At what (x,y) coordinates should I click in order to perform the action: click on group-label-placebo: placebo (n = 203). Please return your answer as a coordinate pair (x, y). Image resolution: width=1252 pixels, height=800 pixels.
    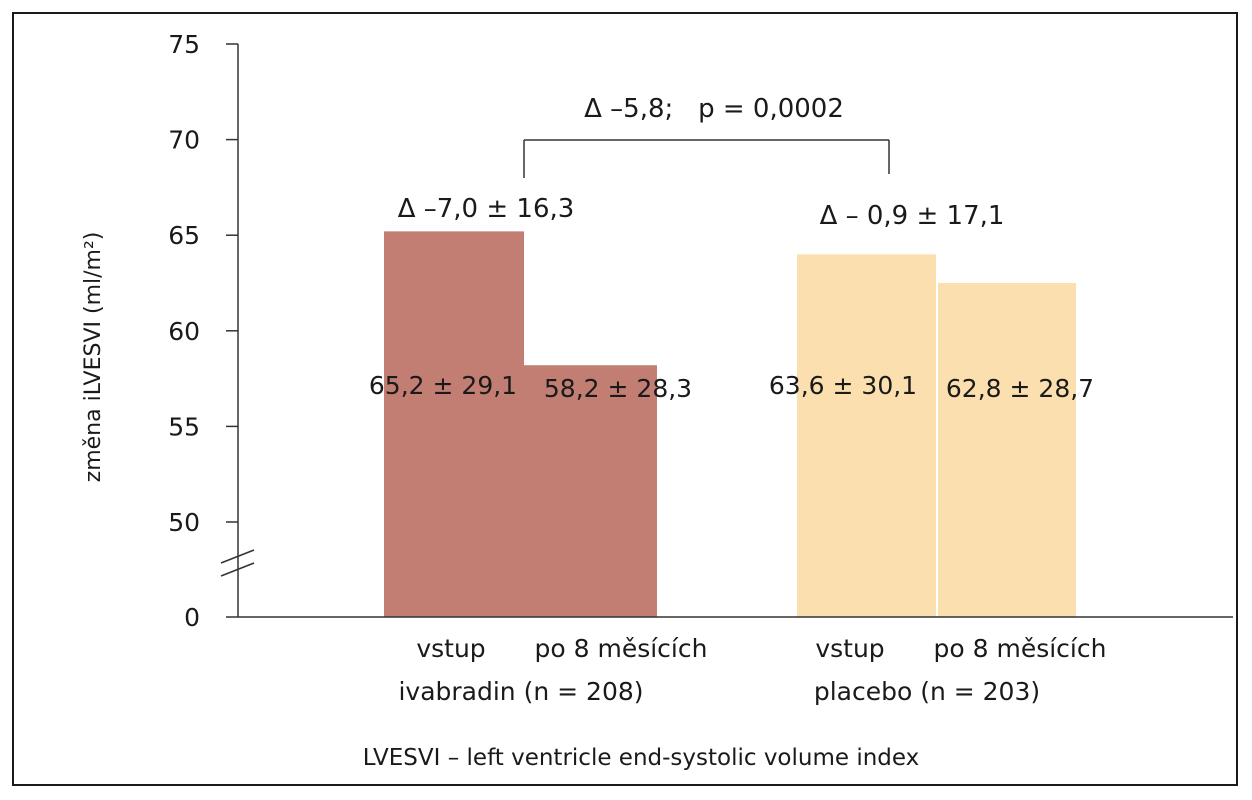
    Looking at the image, I should click on (927, 691).